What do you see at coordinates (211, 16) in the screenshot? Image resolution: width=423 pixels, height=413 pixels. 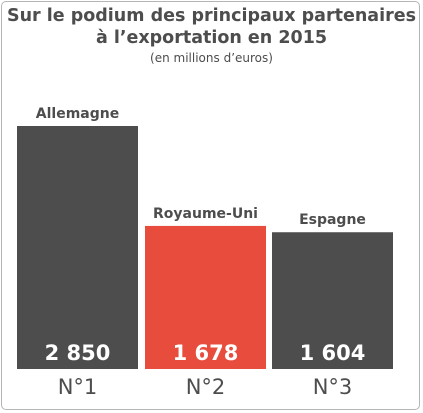 I see `chart-title-line-1: Sur le podium des principaux partenaires` at bounding box center [211, 16].